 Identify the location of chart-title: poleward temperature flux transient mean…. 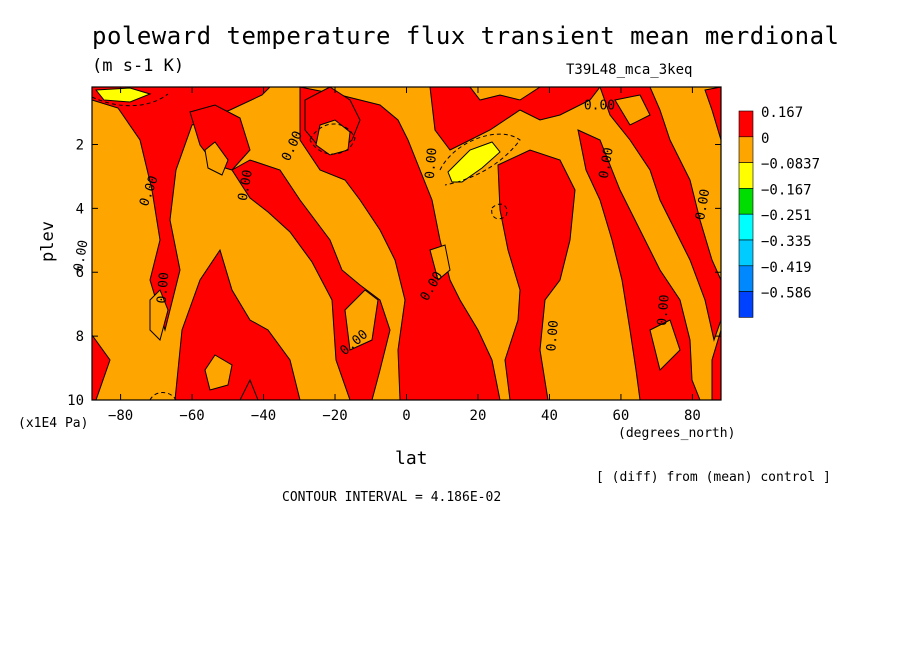
(466, 36).